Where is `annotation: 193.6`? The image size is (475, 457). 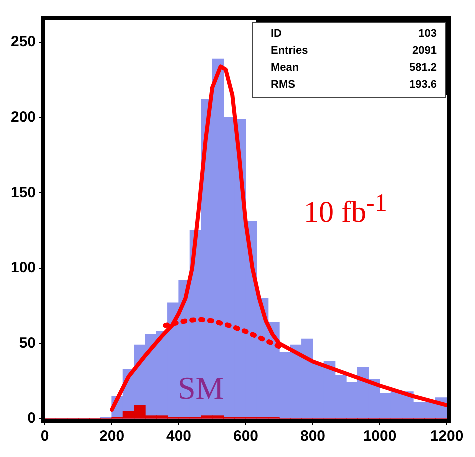
annotation: 193.6 is located at coordinates (423, 85).